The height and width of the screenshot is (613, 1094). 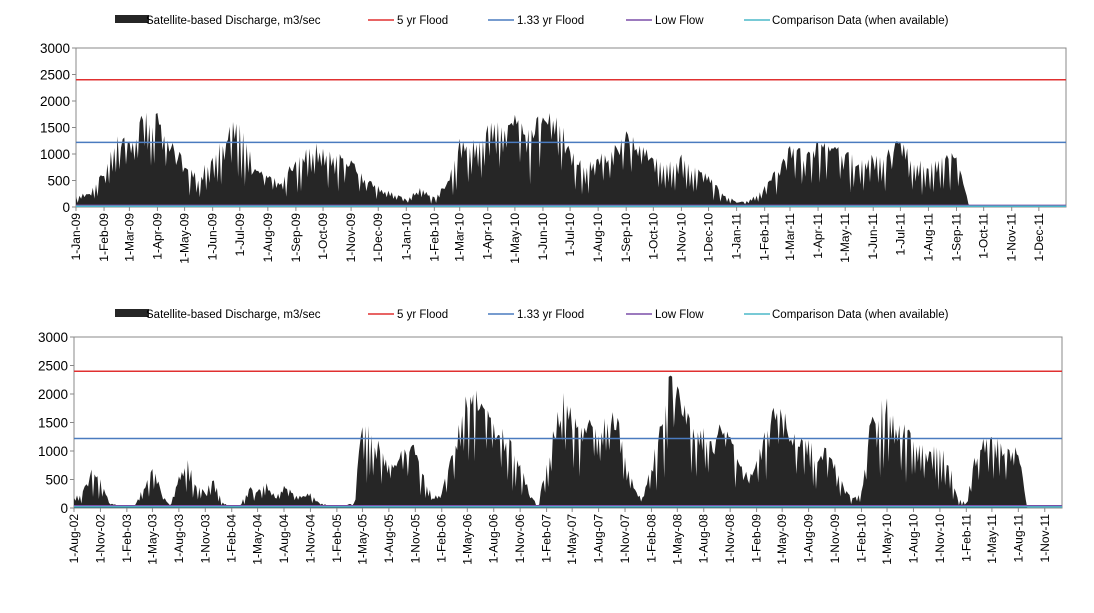 I want to click on x-tick-label: 1-Nov-08, so click(x=730, y=539).